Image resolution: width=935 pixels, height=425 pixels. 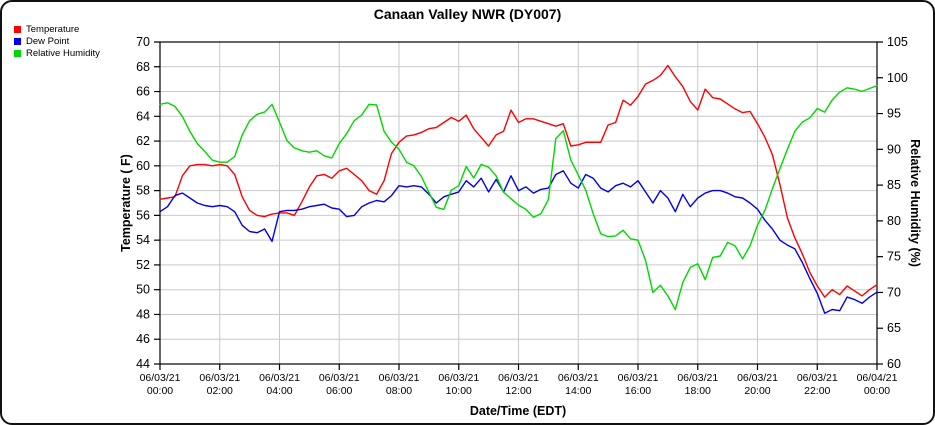 What do you see at coordinates (143, 290) in the screenshot?
I see `y-left-tick-label: 50` at bounding box center [143, 290].